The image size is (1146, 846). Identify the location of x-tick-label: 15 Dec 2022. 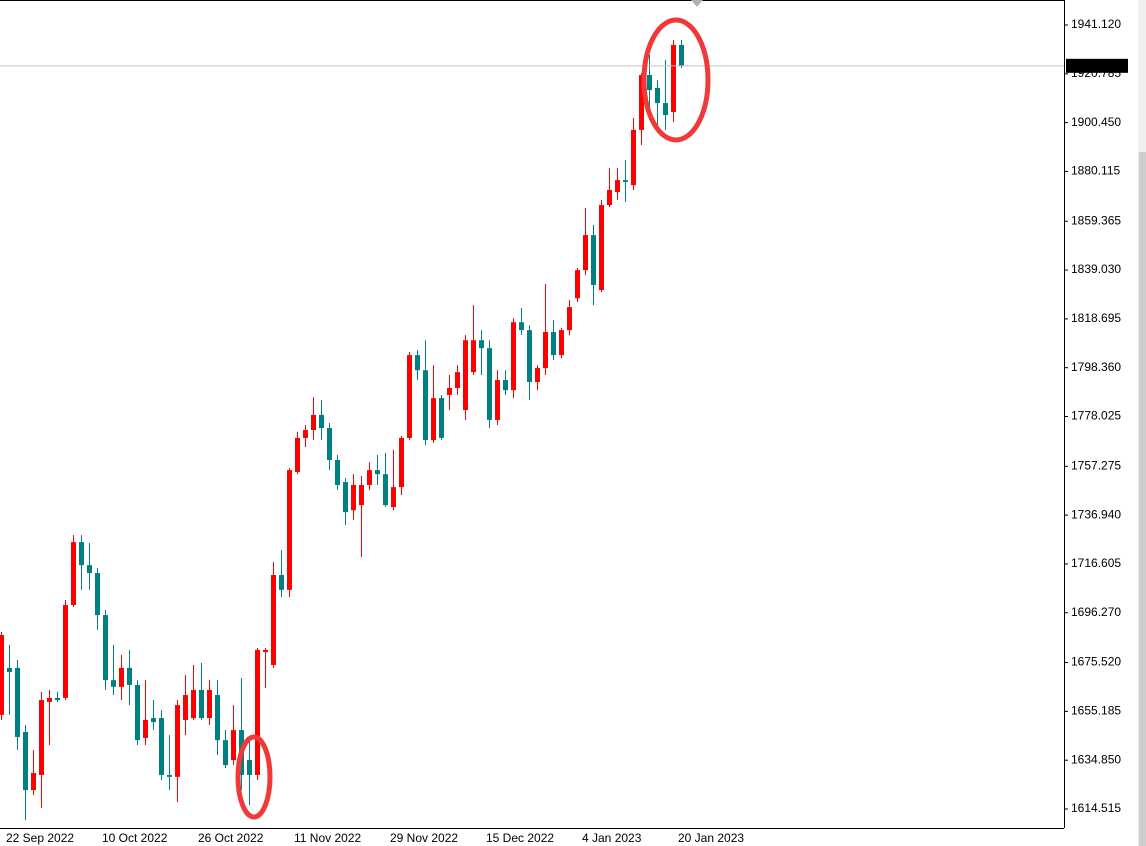
(520, 838).